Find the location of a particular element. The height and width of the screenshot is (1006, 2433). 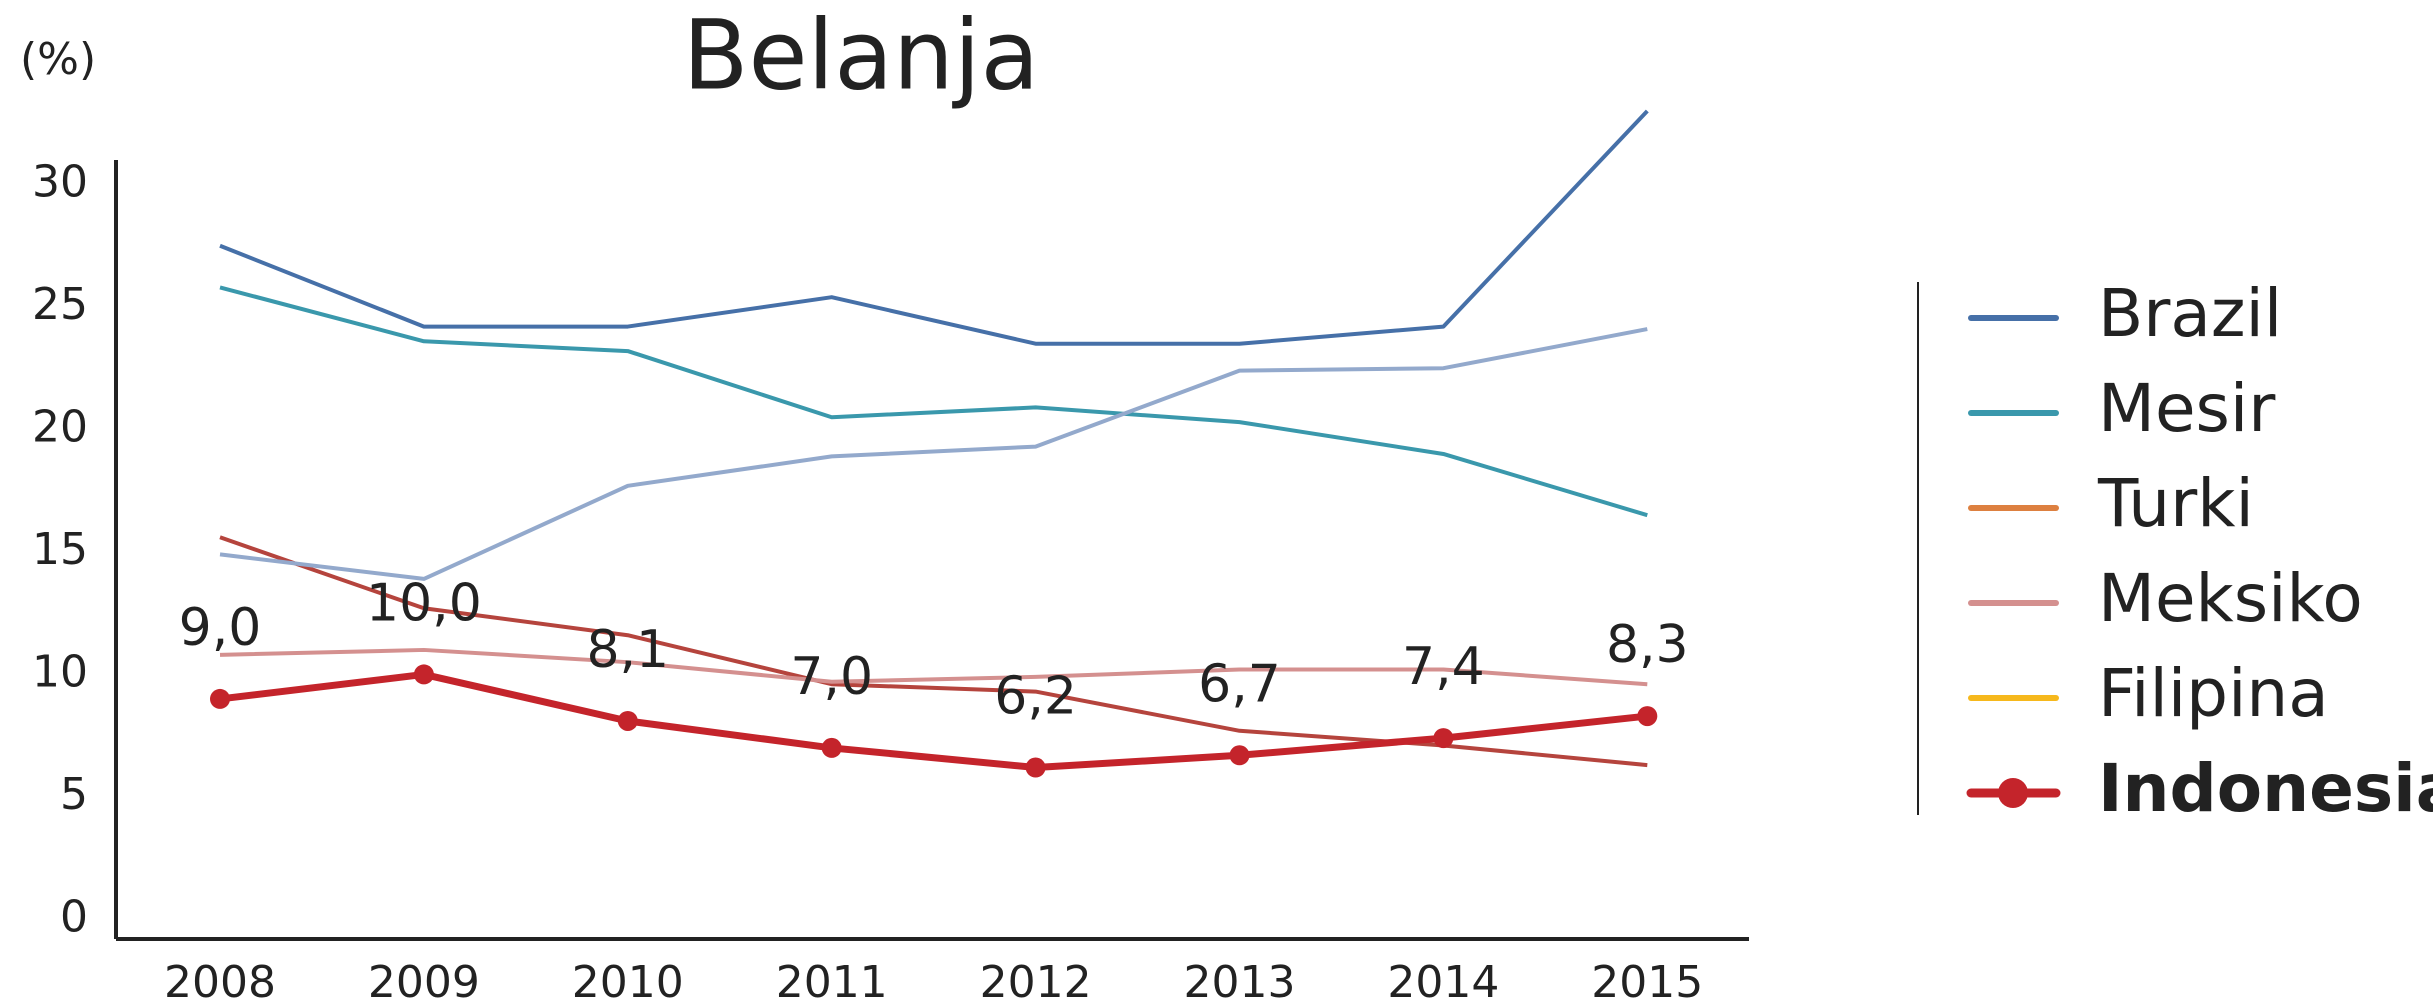

data-label: 6,2 is located at coordinates (1035, 697).